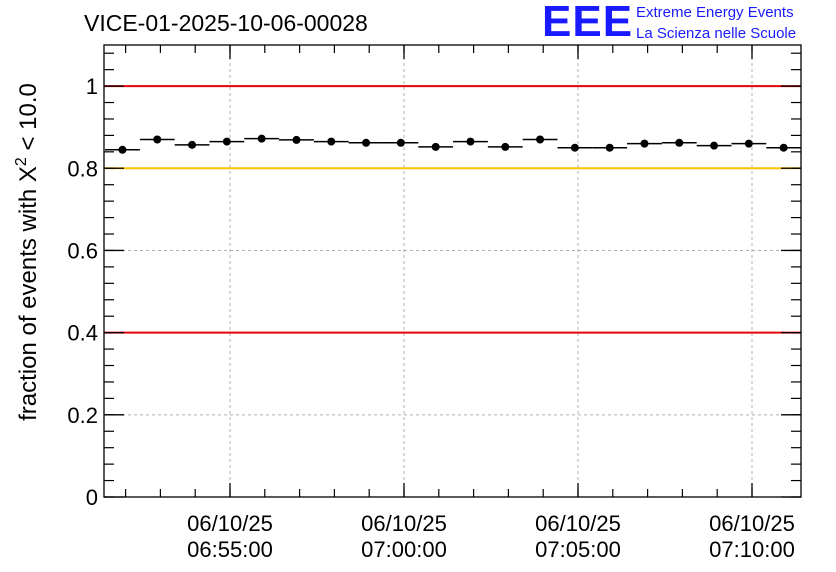 The width and height of the screenshot is (836, 572). What do you see at coordinates (82, 333) in the screenshot?
I see `y-tick-label: 0.4` at bounding box center [82, 333].